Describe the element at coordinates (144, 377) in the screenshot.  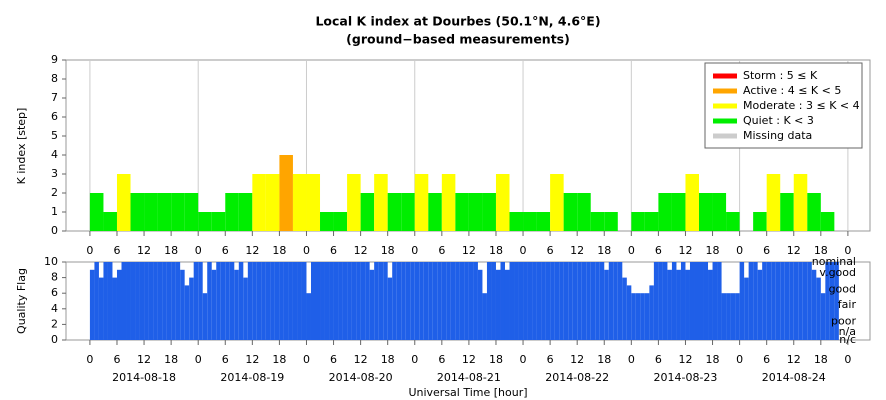
I see `date-label: 2014-08-18` at that location.